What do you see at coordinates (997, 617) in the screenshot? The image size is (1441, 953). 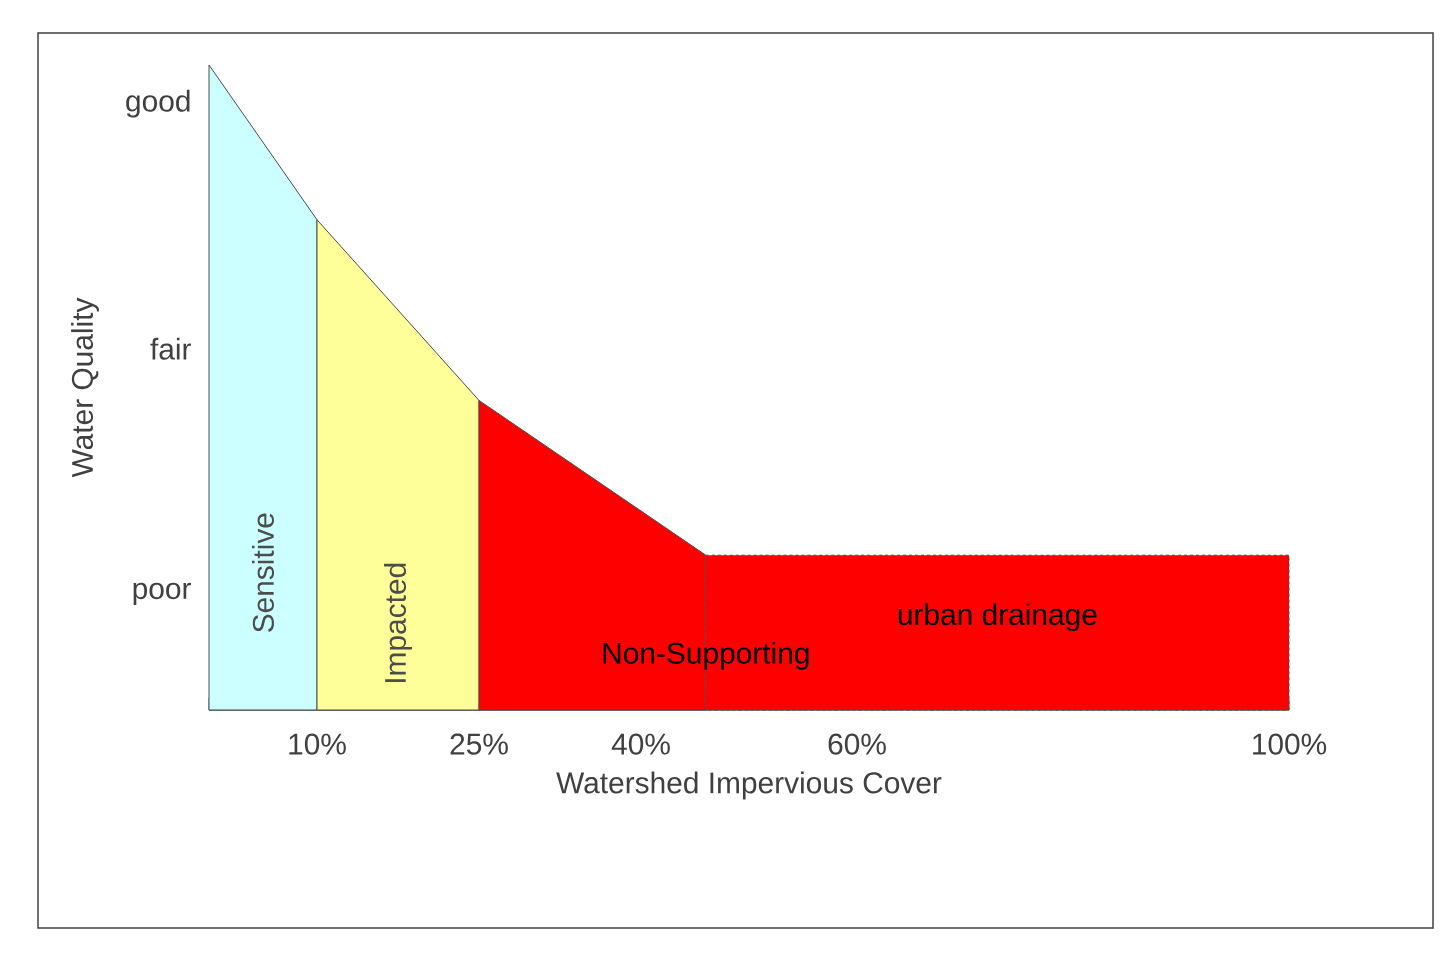 I see `series-label: urban drainage` at bounding box center [997, 617].